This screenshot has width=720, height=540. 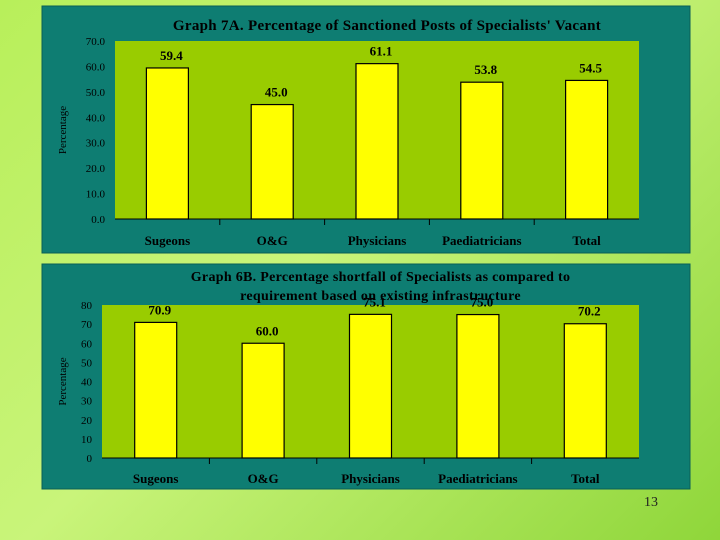 What do you see at coordinates (98, 220) in the screenshot?
I see `y-tick-label: 0.0` at bounding box center [98, 220].